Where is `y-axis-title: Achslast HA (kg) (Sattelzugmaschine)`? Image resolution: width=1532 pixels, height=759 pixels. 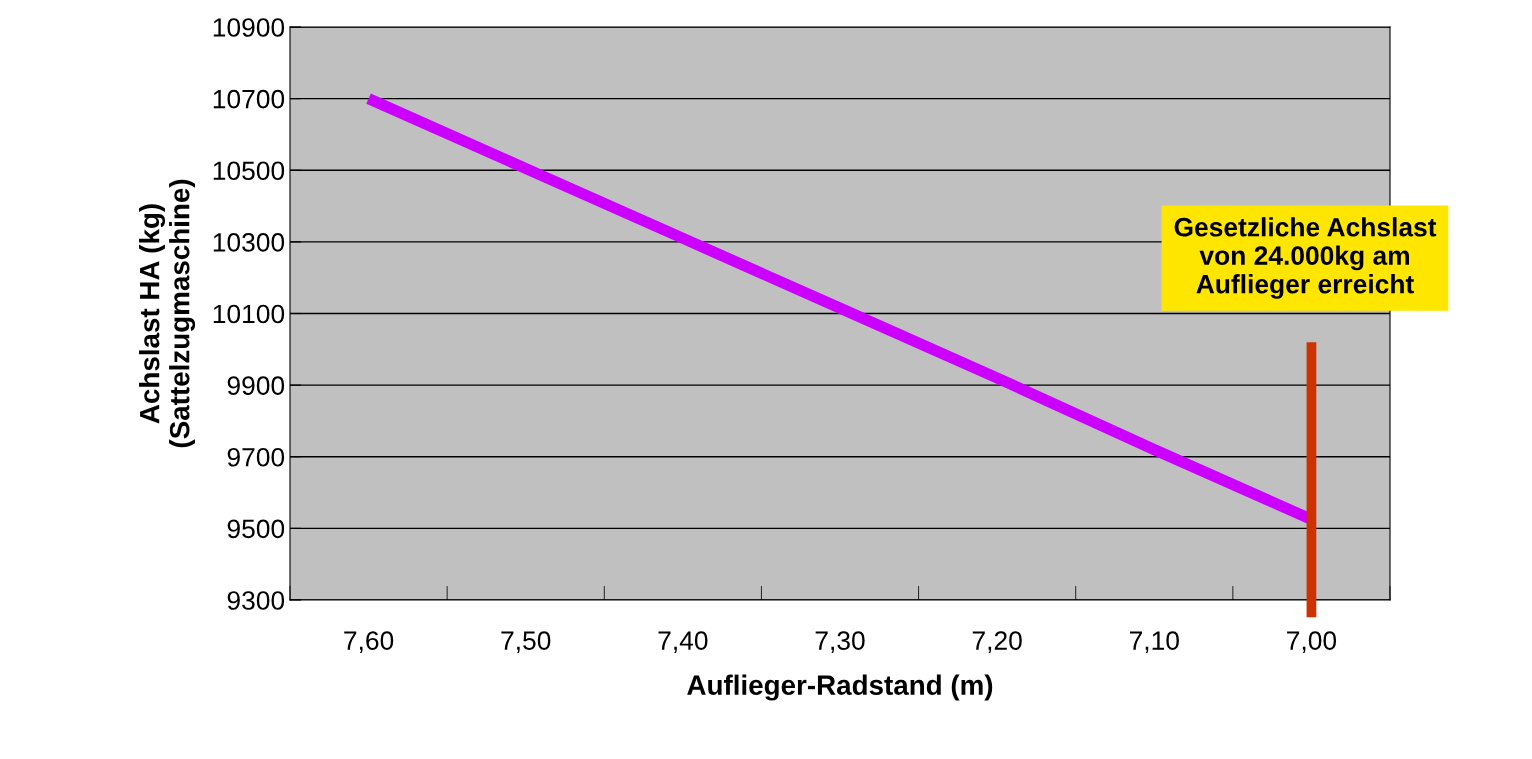 y-axis-title: Achslast HA (kg) (Sattelzugmaschine) is located at coordinates (167, 313).